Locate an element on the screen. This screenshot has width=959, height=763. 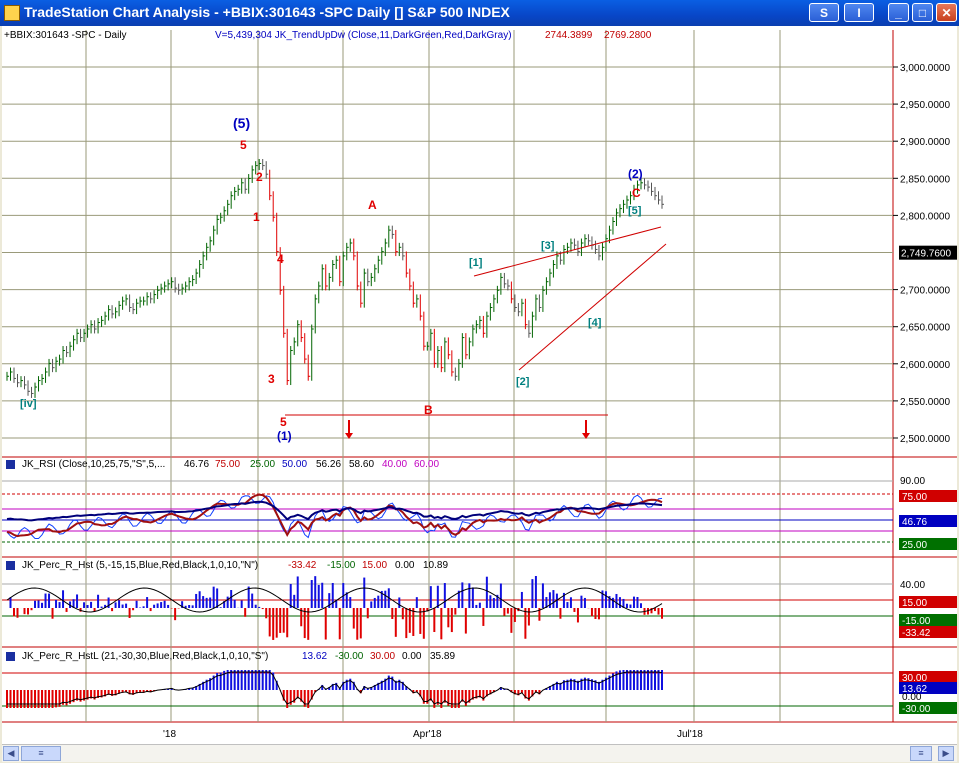
wave-label-4: 4 is located at coordinates (280, 259).